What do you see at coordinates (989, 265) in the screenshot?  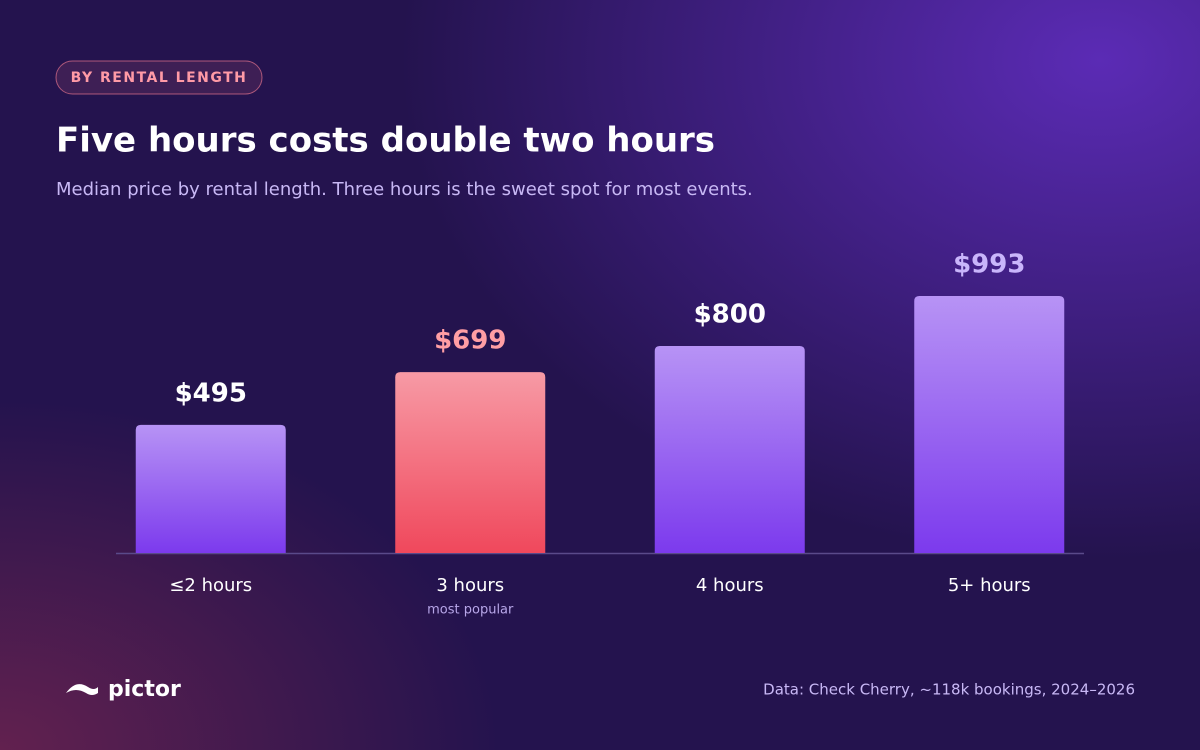 I see `value-label: $993` at bounding box center [989, 265].